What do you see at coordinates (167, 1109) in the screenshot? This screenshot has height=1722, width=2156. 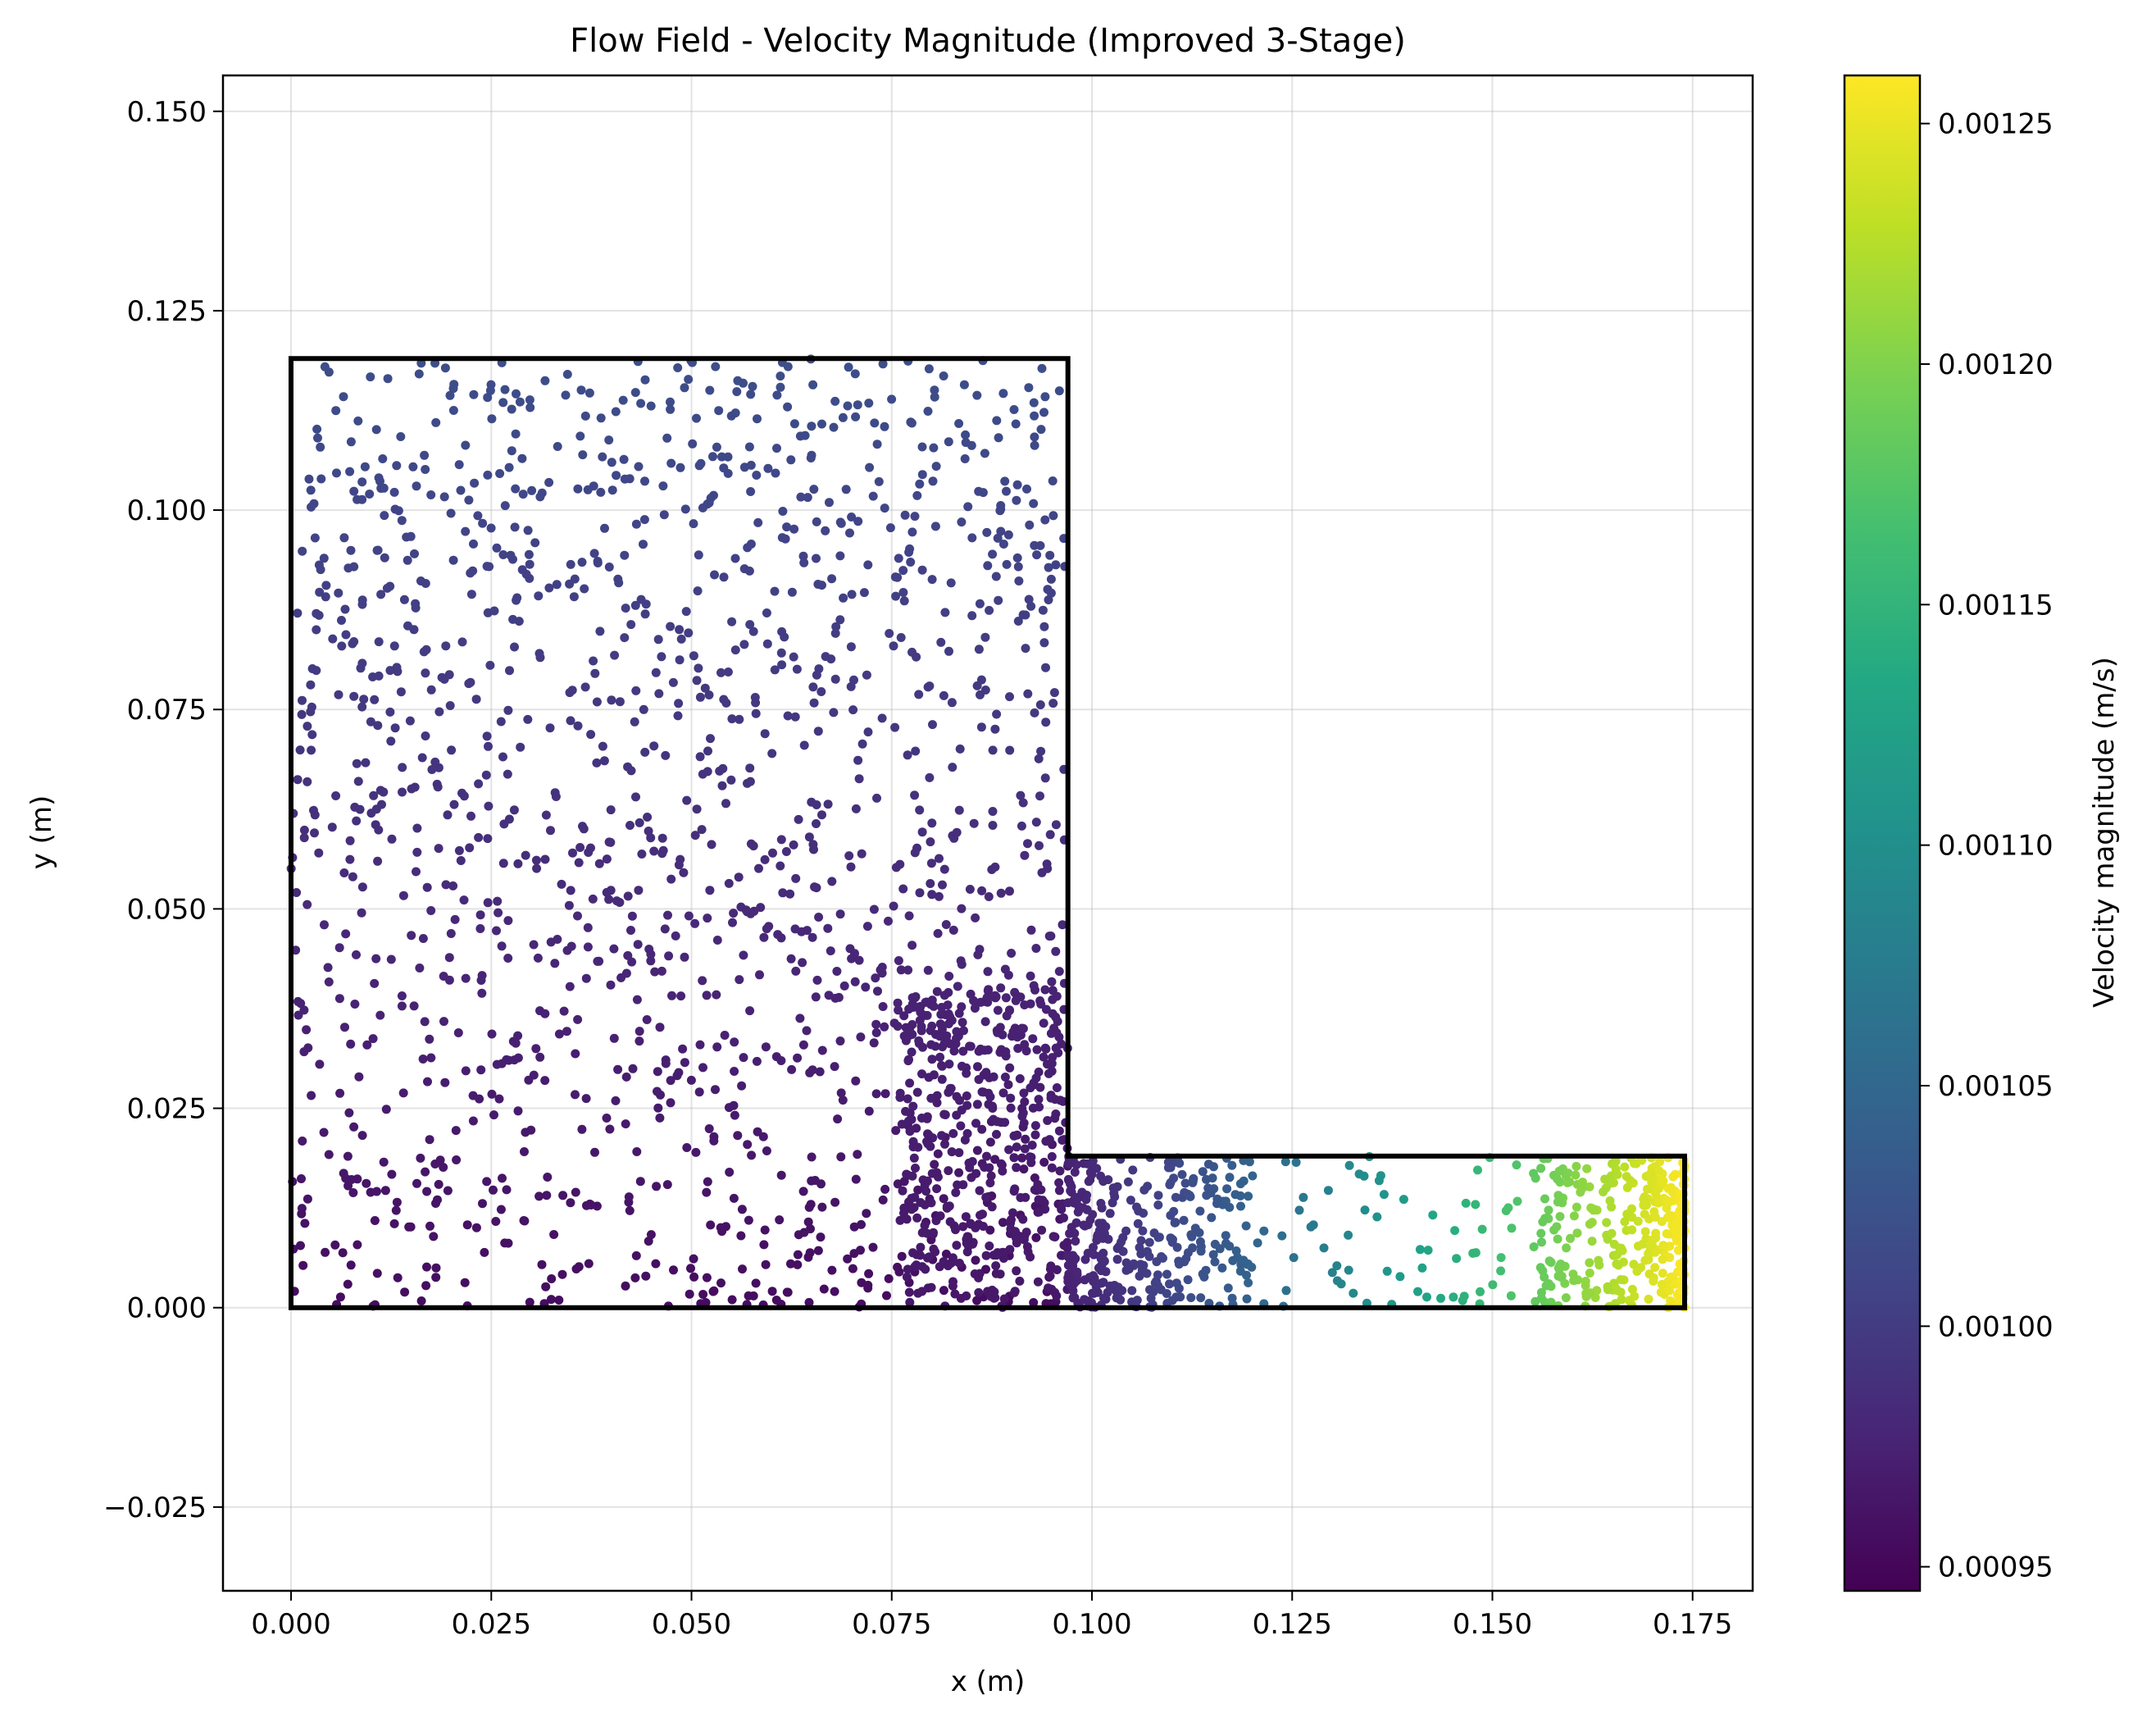 I see `y-tick-label: 0.025` at bounding box center [167, 1109].